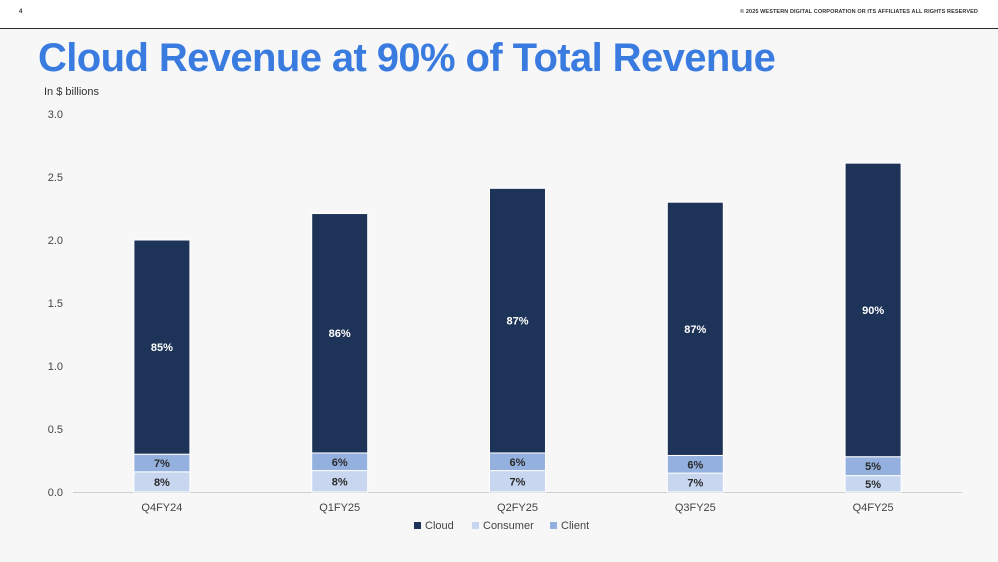 Image resolution: width=998 pixels, height=562 pixels. I want to click on x-tick-label: Q3FY25, so click(695, 508).